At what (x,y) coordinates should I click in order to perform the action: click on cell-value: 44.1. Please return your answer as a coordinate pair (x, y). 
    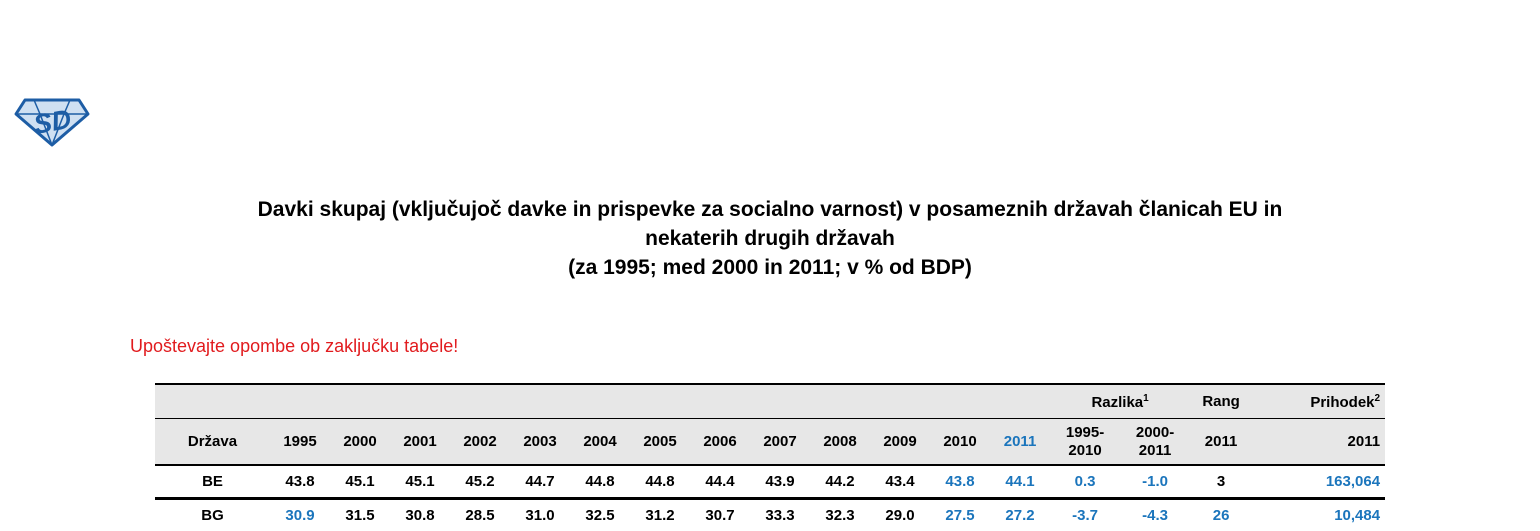
    Looking at the image, I should click on (1020, 481).